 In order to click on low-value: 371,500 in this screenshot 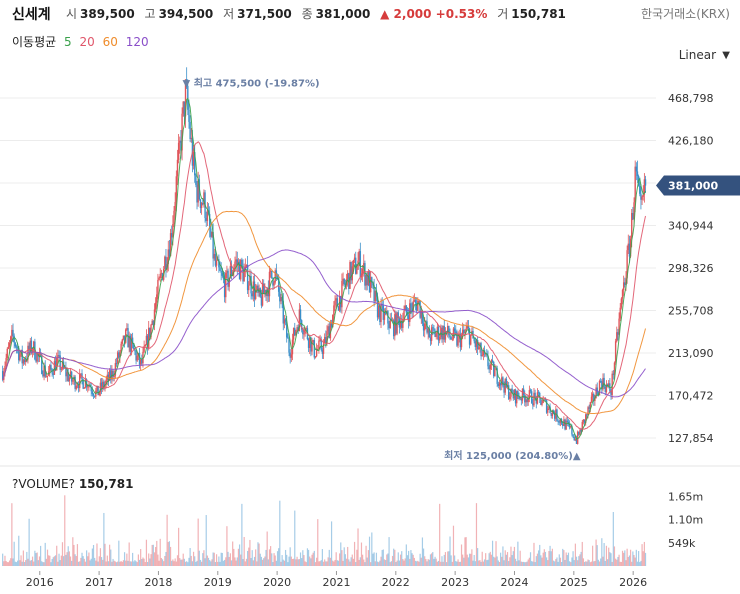, I will do `click(264, 14)`.